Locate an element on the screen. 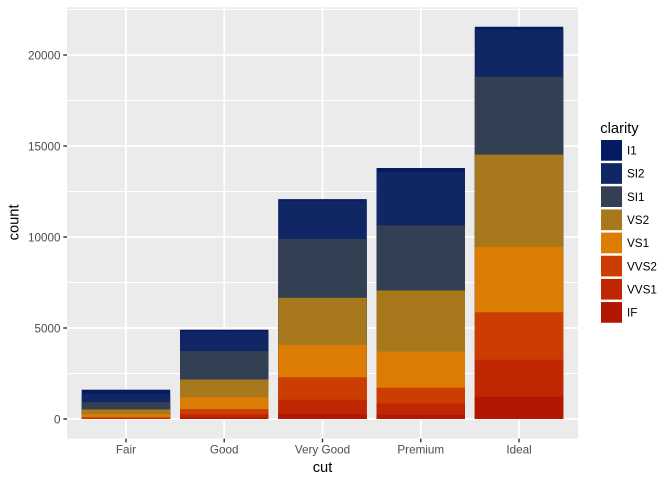 This screenshot has width=672, height=480. svg-text: I1 is located at coordinates (632, 151).